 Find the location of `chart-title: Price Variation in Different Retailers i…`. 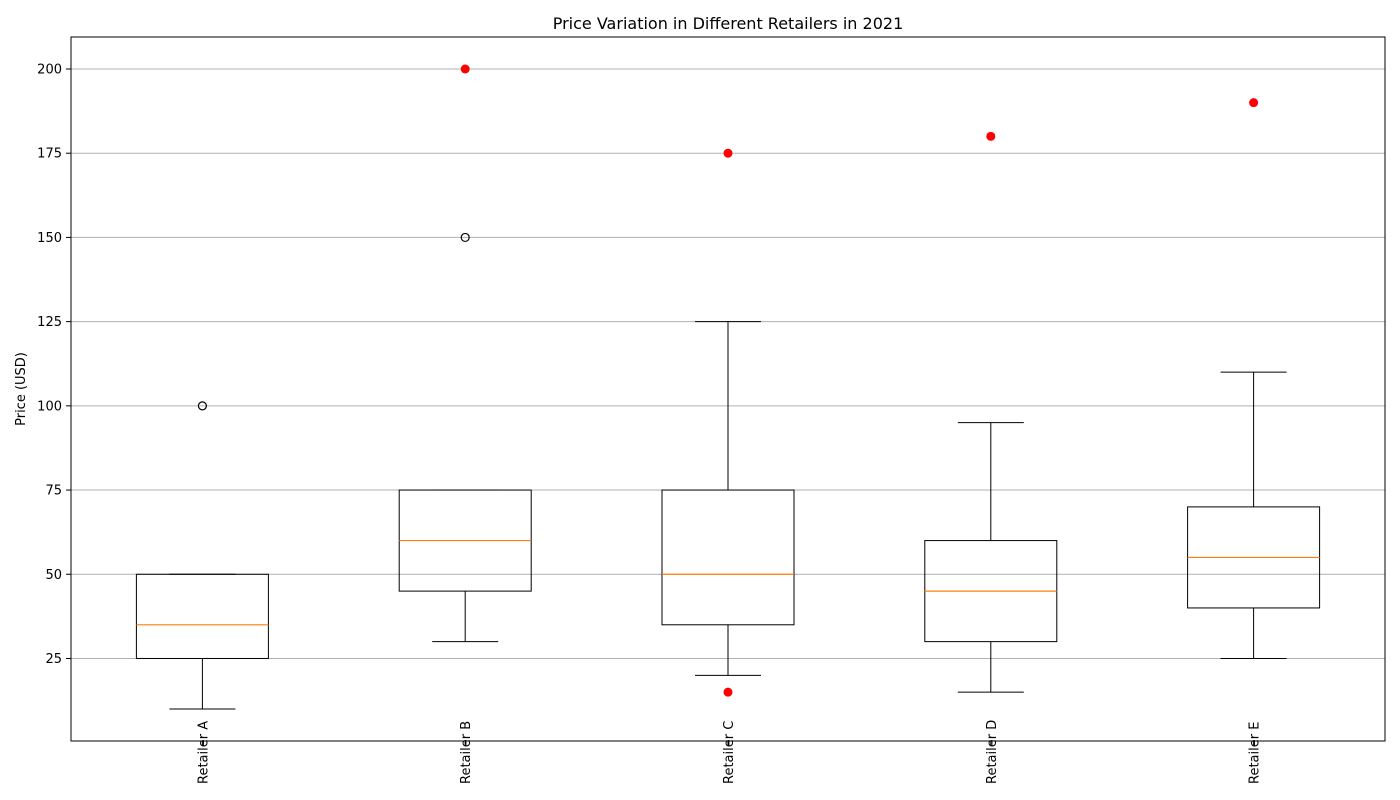

chart-title: Price Variation in Different Retailers i… is located at coordinates (728, 23).